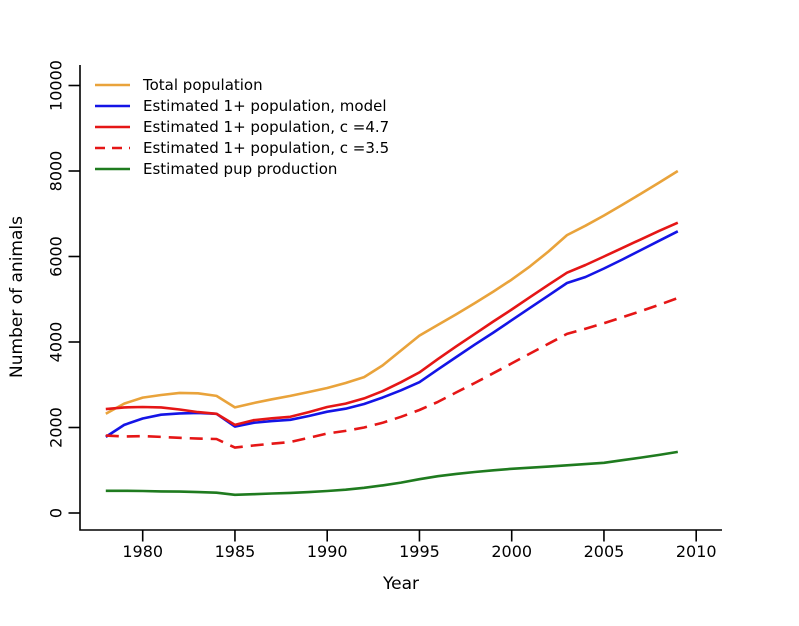 This screenshot has width=799, height=626. What do you see at coordinates (17, 297) in the screenshot?
I see `y-axis-label: Number of animals` at bounding box center [17, 297].